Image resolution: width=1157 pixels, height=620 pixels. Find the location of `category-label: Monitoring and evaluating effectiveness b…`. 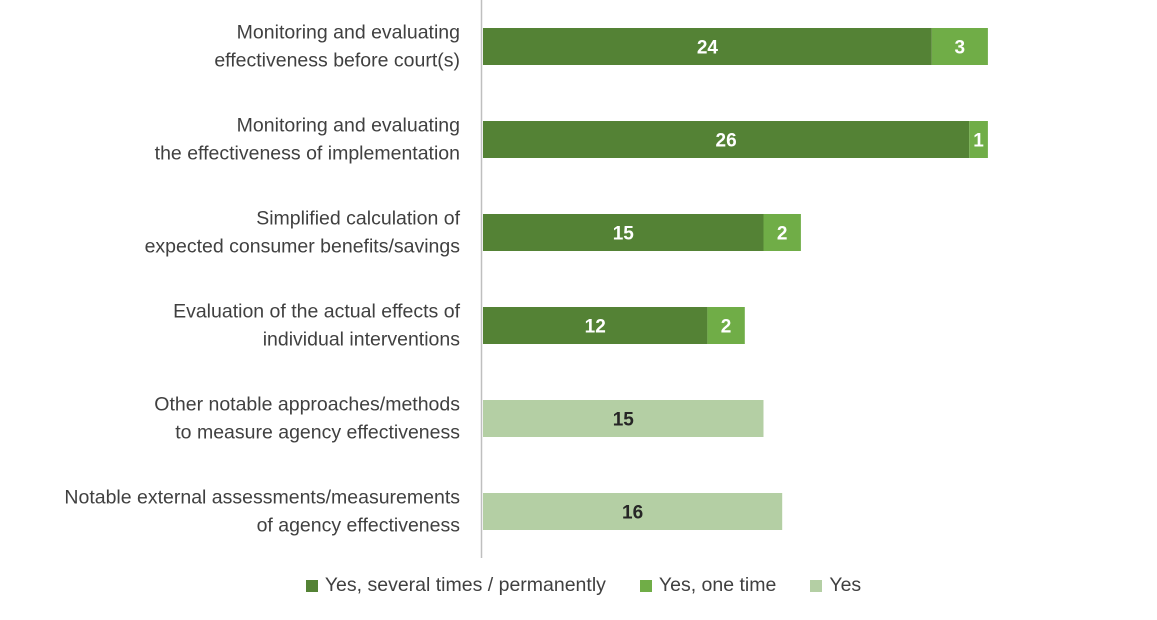

category-label: Monitoring and evaluating effectiveness b… is located at coordinates (337, 47).